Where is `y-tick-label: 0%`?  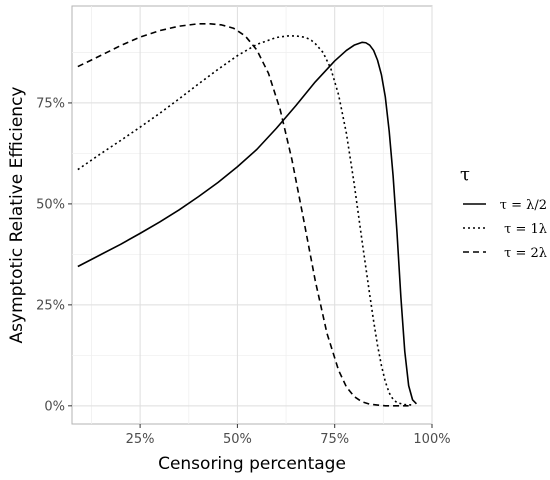 y-tick-label: 0% is located at coordinates (54, 406).